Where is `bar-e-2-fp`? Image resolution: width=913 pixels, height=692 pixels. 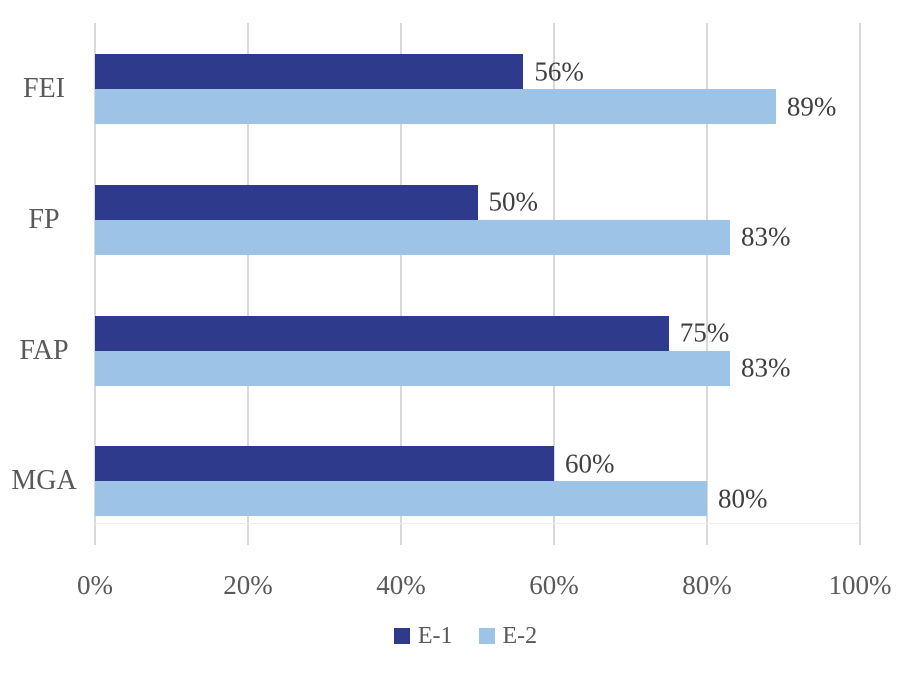
bar-e-2-fp is located at coordinates (412, 237).